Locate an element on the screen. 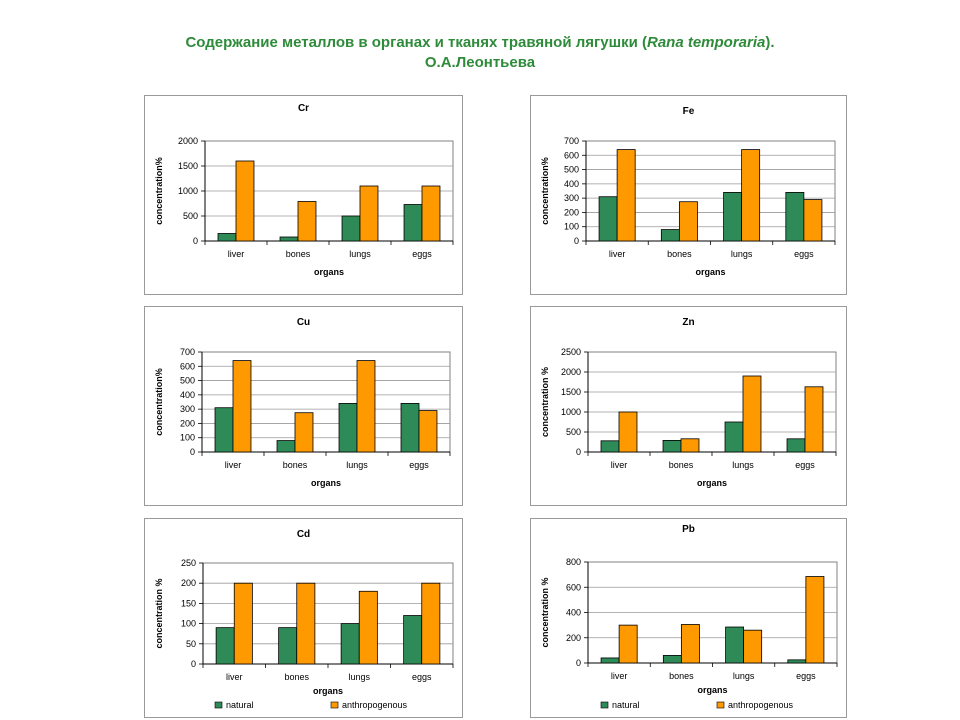  legend-swatch-anthropogenous is located at coordinates (334, 705).